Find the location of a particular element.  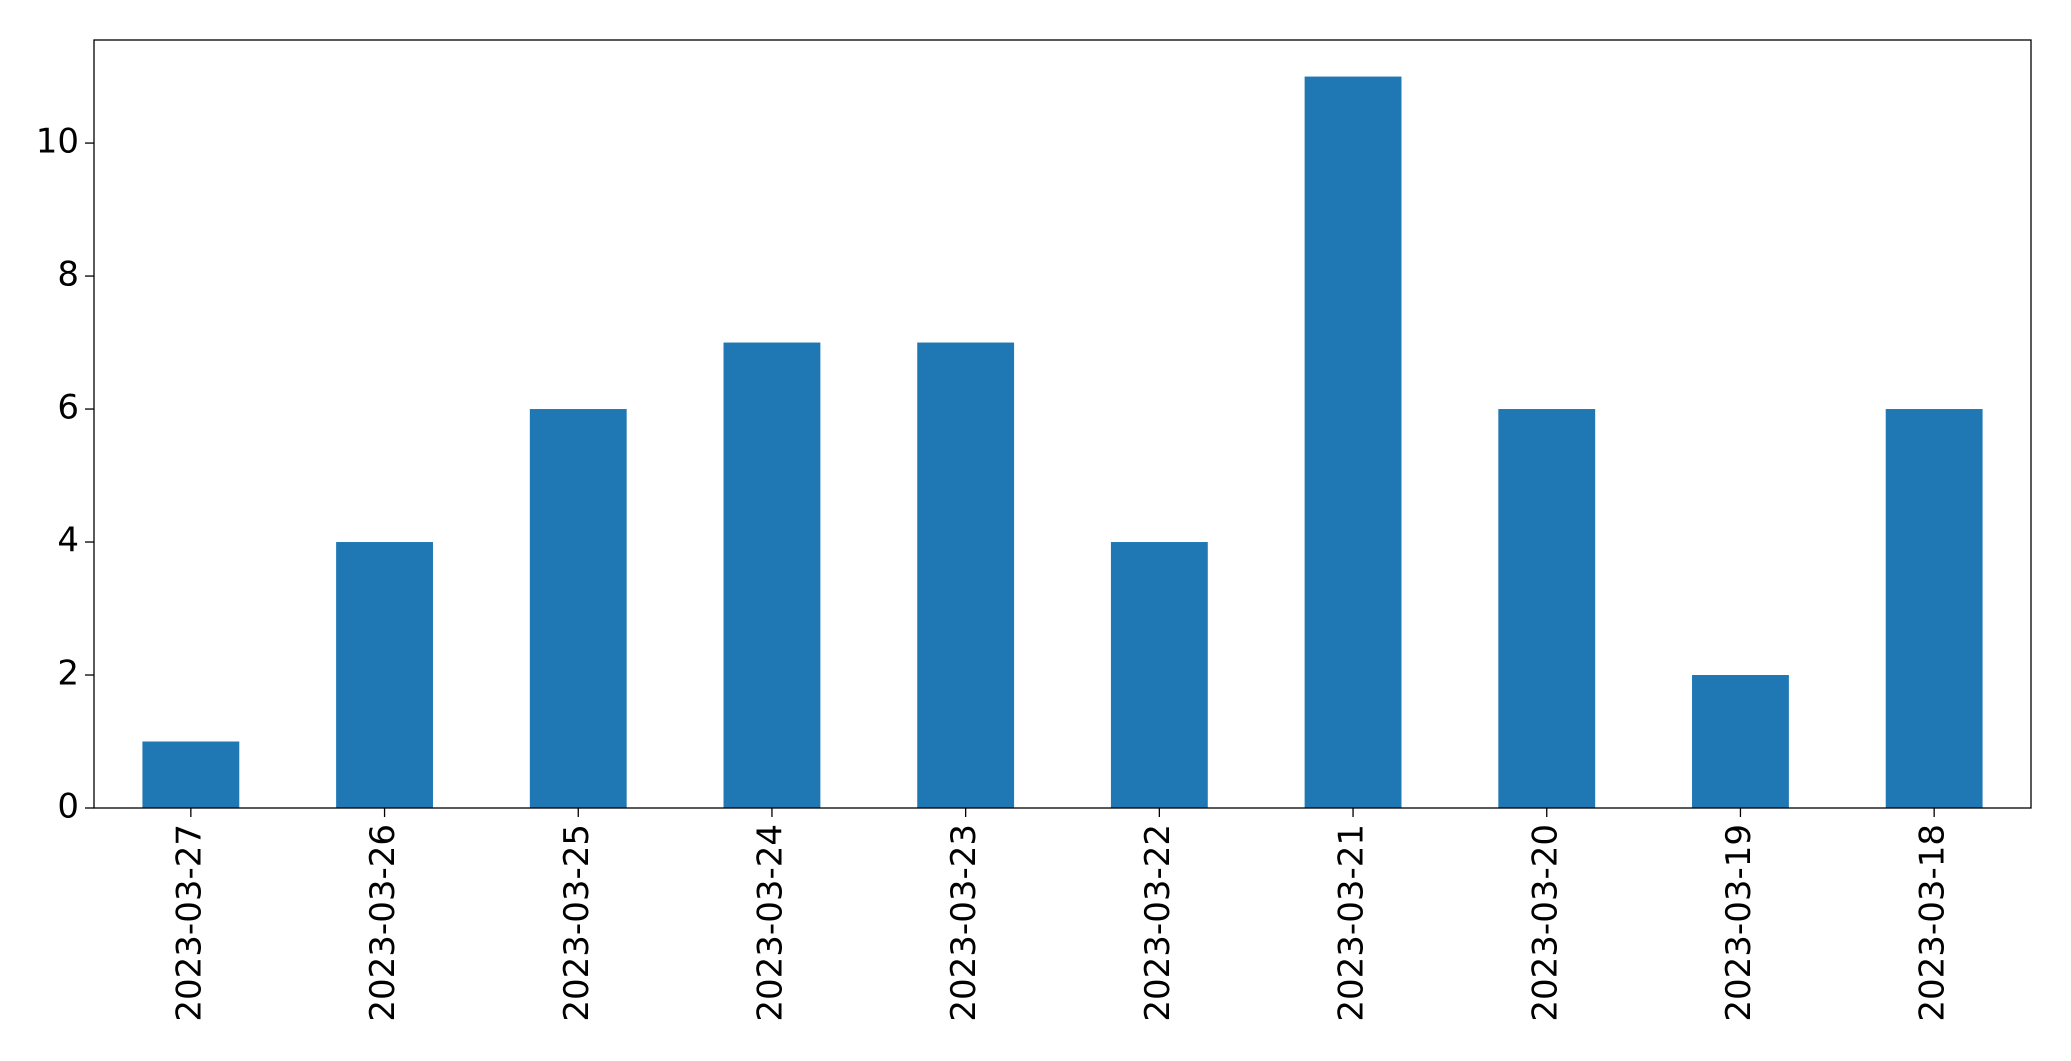

y-tick-label: 4 is located at coordinates (68, 541).